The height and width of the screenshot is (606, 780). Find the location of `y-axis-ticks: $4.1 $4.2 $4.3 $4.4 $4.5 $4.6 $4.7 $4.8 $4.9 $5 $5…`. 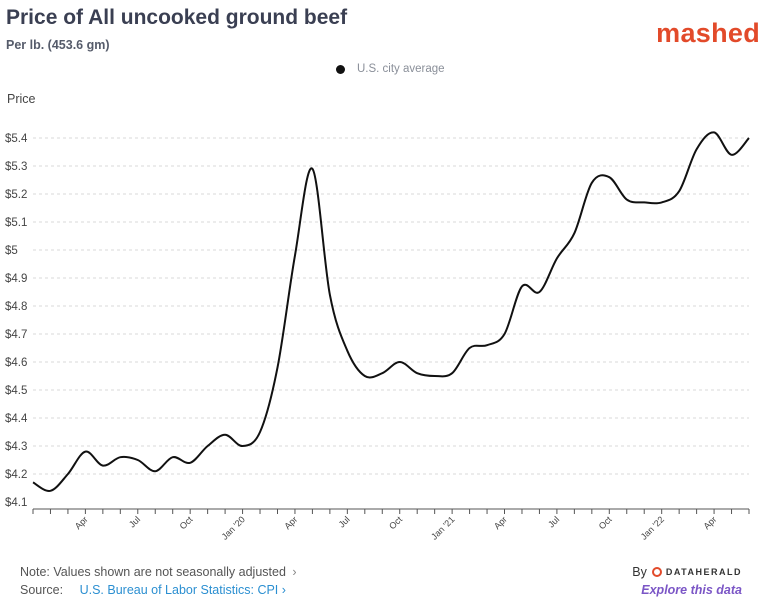

y-axis-ticks: $4.1 $4.2 $4.3 $4.4 $4.5 $4.6 $4.7 $4.8 $4.9 $5 $5… is located at coordinates (16, 321).